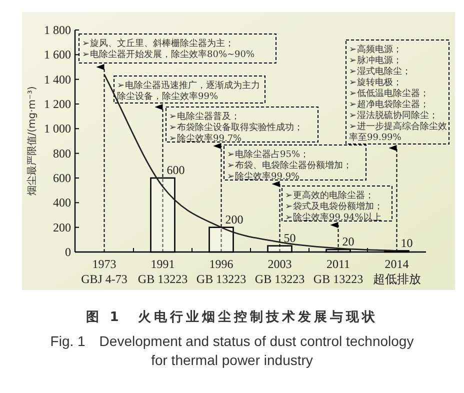 The image size is (464, 393). I want to click on annotation: ➢电除尘器普及； ➢布袋除尘设备取得实验性成功； ➢除尘效率99.7%, so click(236, 127).